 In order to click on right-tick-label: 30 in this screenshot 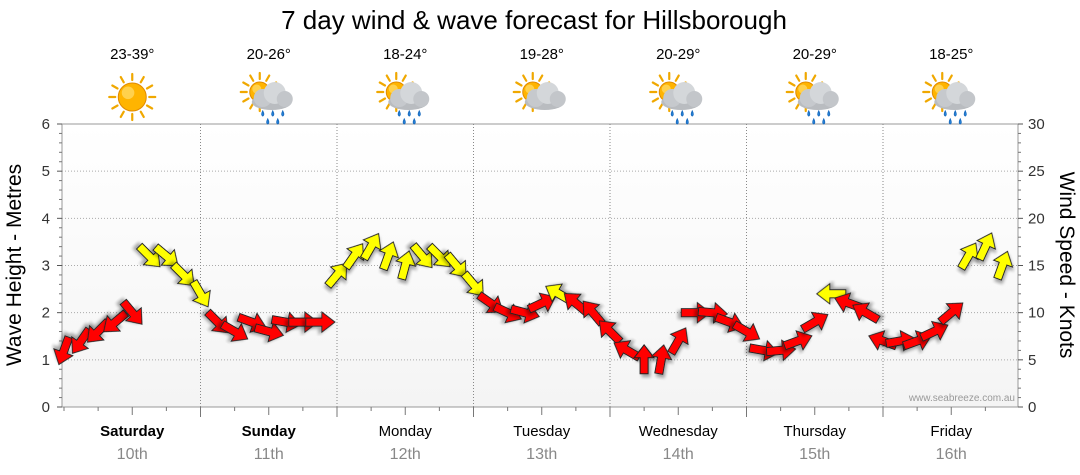, I will do `click(1036, 124)`.